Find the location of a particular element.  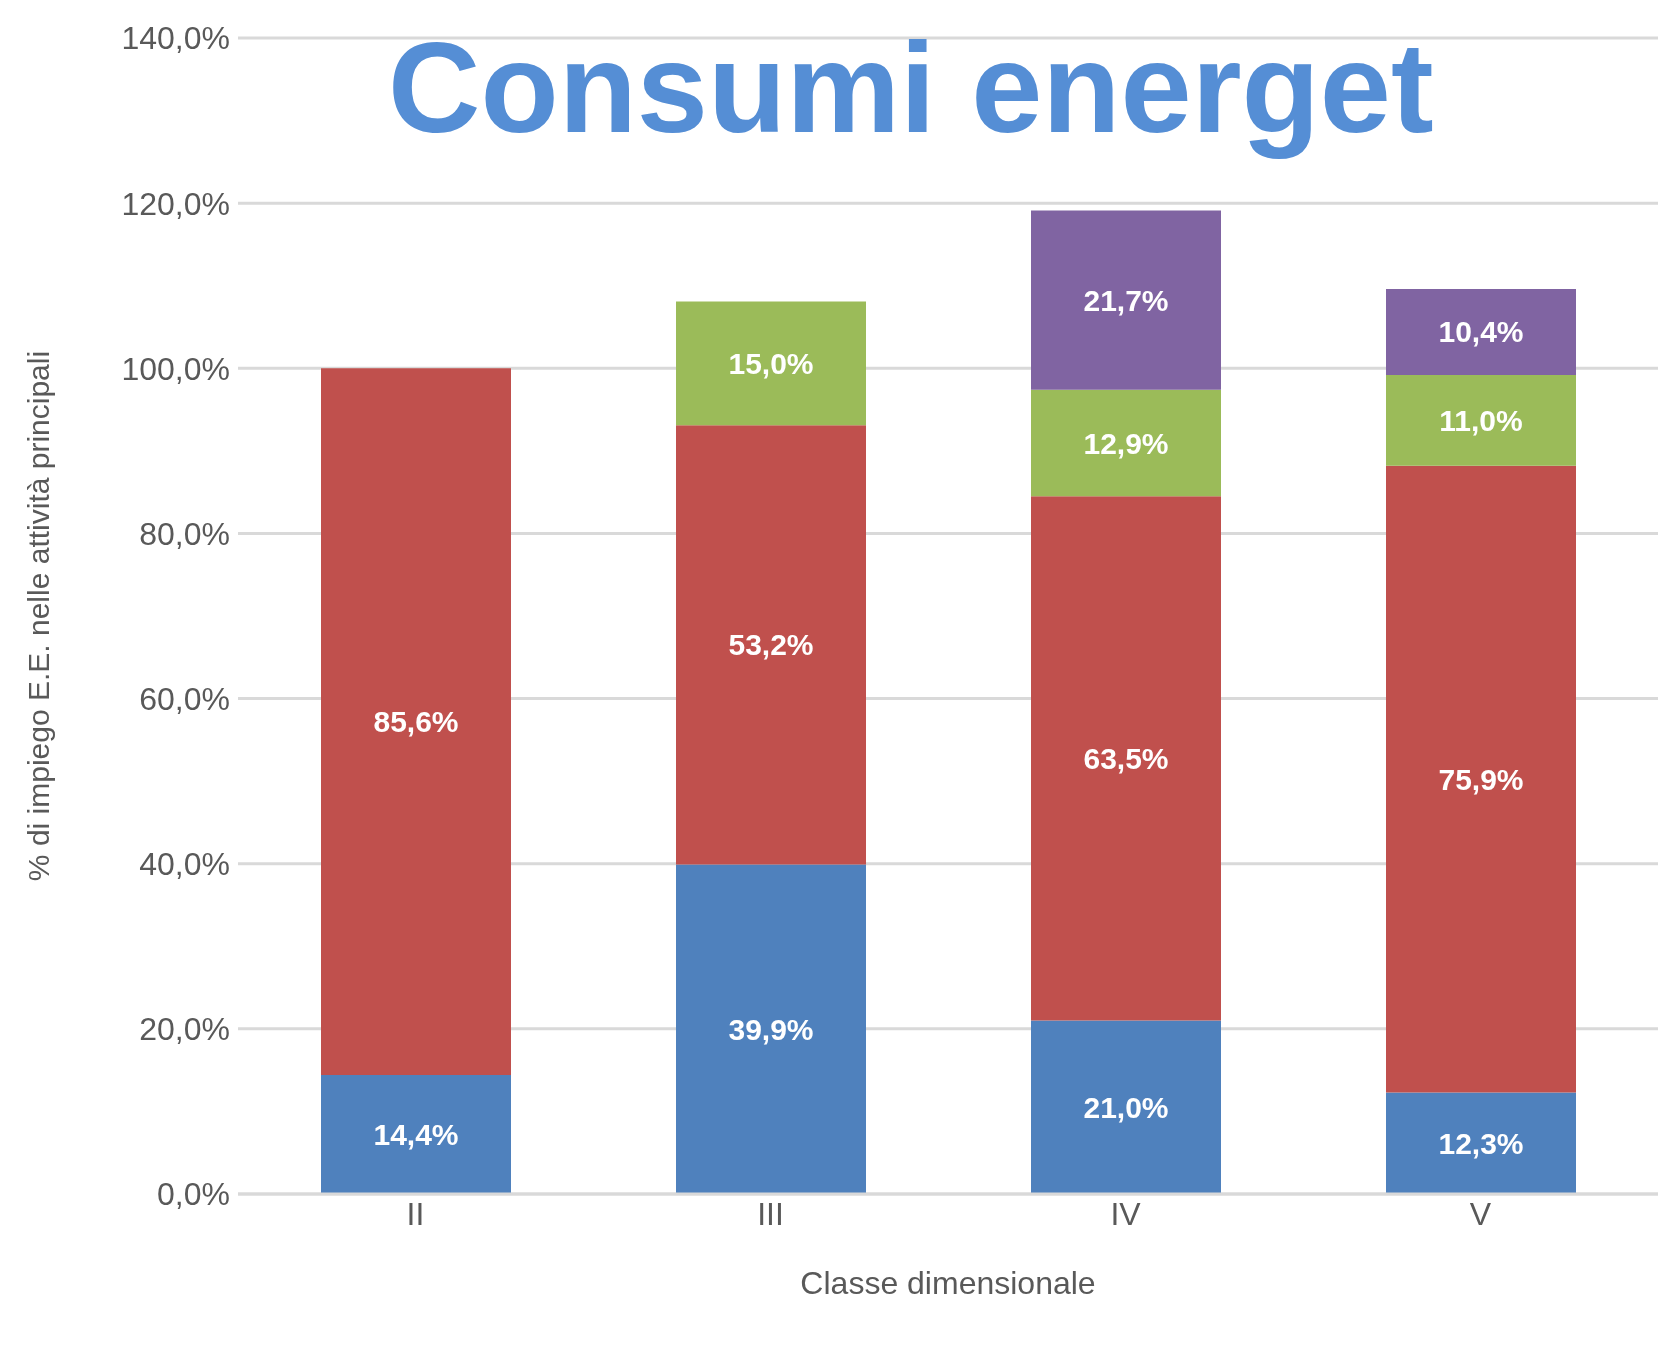

data-label: 63,5% is located at coordinates (1126, 758).